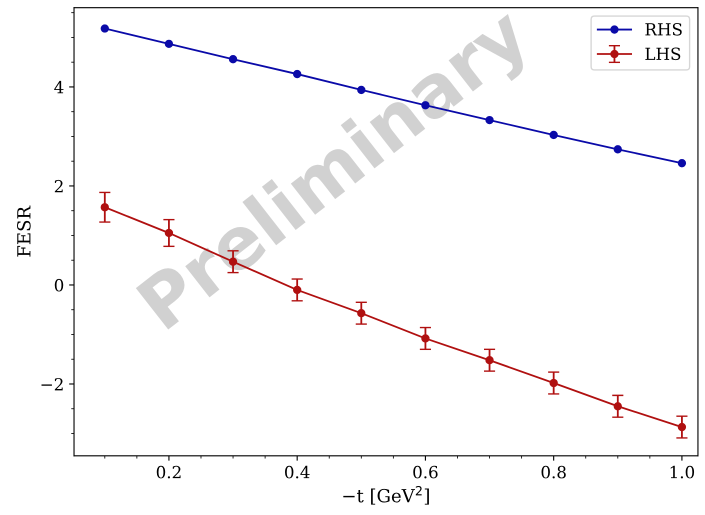 The height and width of the screenshot is (515, 705). Describe the element at coordinates (297, 472) in the screenshot. I see `x-tick-label: 0.4` at that location.